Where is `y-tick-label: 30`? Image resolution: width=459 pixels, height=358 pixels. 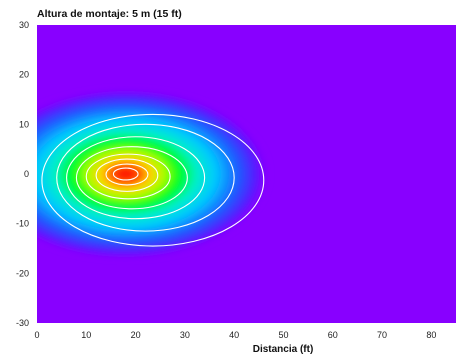 y-tick-label: 30 is located at coordinates (24, 25).